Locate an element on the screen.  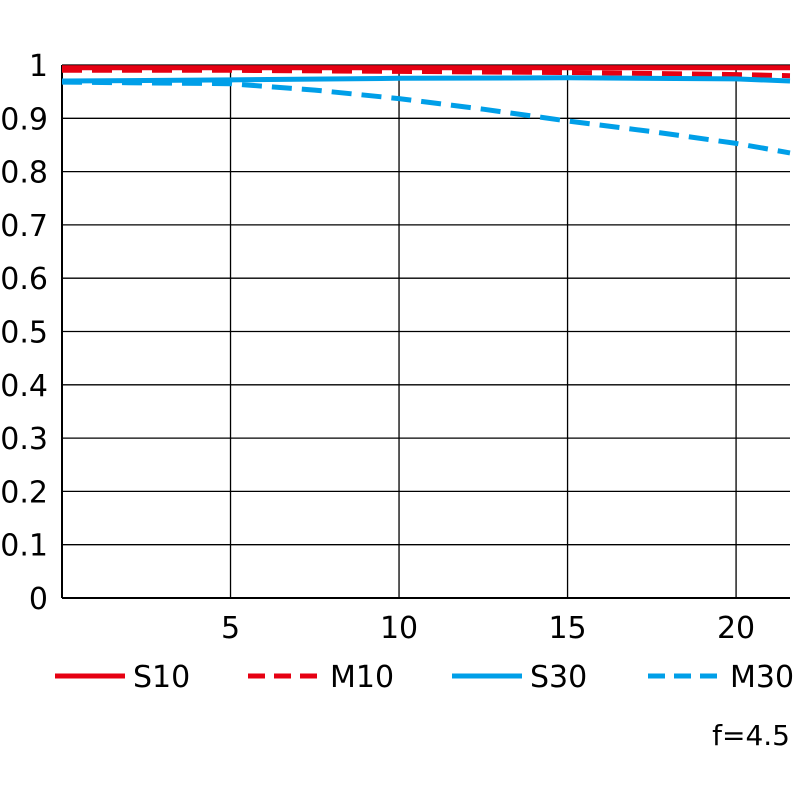
legend-label-s10: S10 is located at coordinates (161, 677).